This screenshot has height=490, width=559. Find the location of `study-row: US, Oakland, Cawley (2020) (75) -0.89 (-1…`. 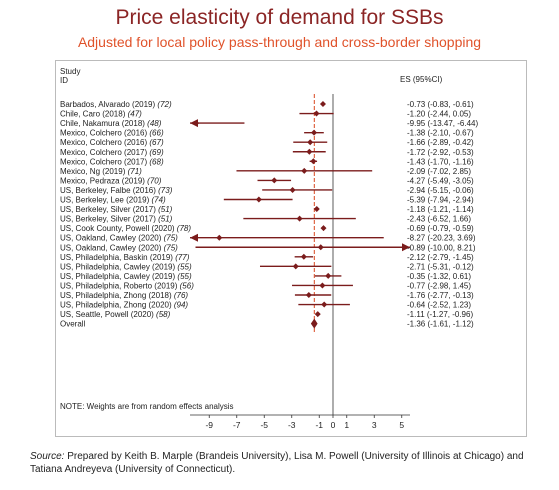

study-row: US, Oakland, Cawley (2020) (75) -0.89 (-1… is located at coordinates (268, 247).